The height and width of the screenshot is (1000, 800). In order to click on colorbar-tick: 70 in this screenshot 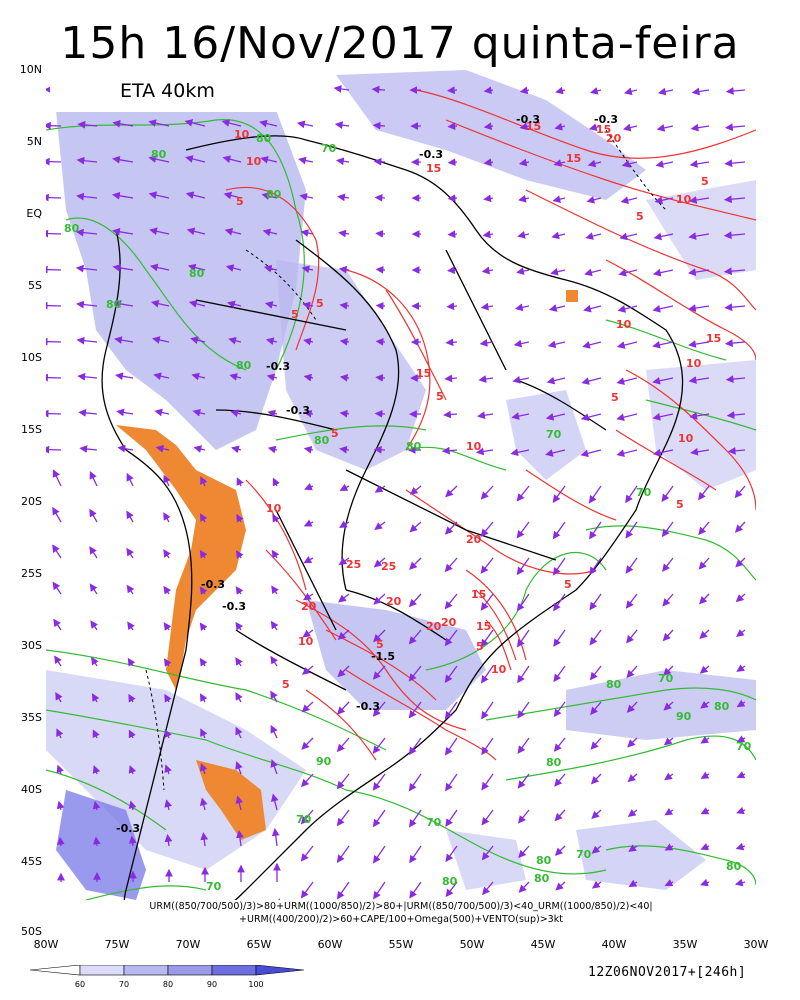, I will do `click(124, 984)`.